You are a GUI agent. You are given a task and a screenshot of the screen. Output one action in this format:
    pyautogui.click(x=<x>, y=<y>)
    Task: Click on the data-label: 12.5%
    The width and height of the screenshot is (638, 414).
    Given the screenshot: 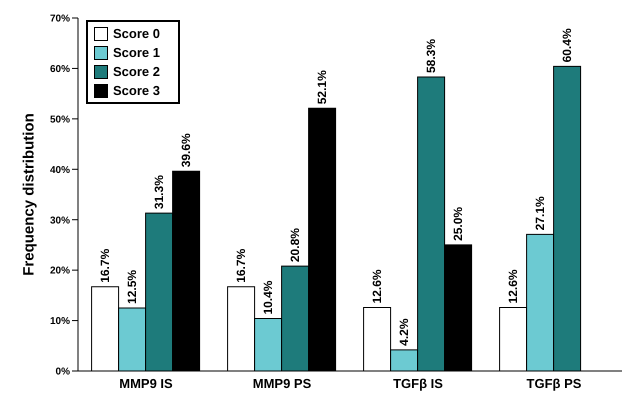 What is the action you would take?
    pyautogui.click(x=132, y=287)
    